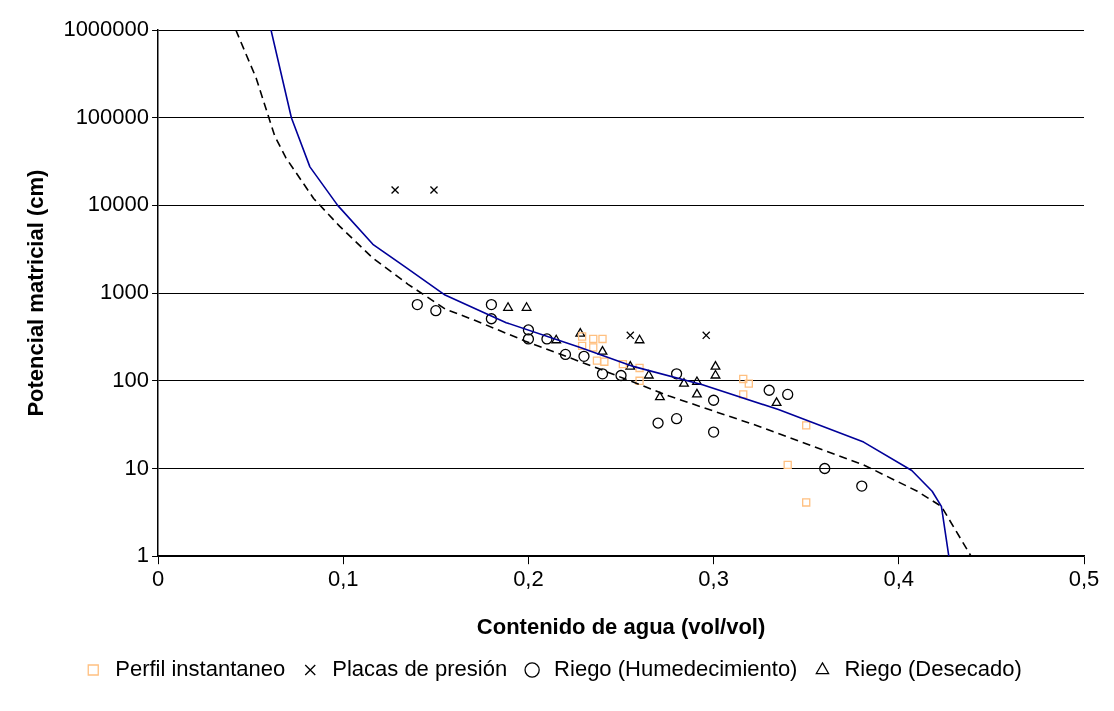 Image resolution: width=1114 pixels, height=711 pixels. Describe the element at coordinates (36, 293) in the screenshot. I see `y-axis-title: Potencial matricial (cm)` at that location.